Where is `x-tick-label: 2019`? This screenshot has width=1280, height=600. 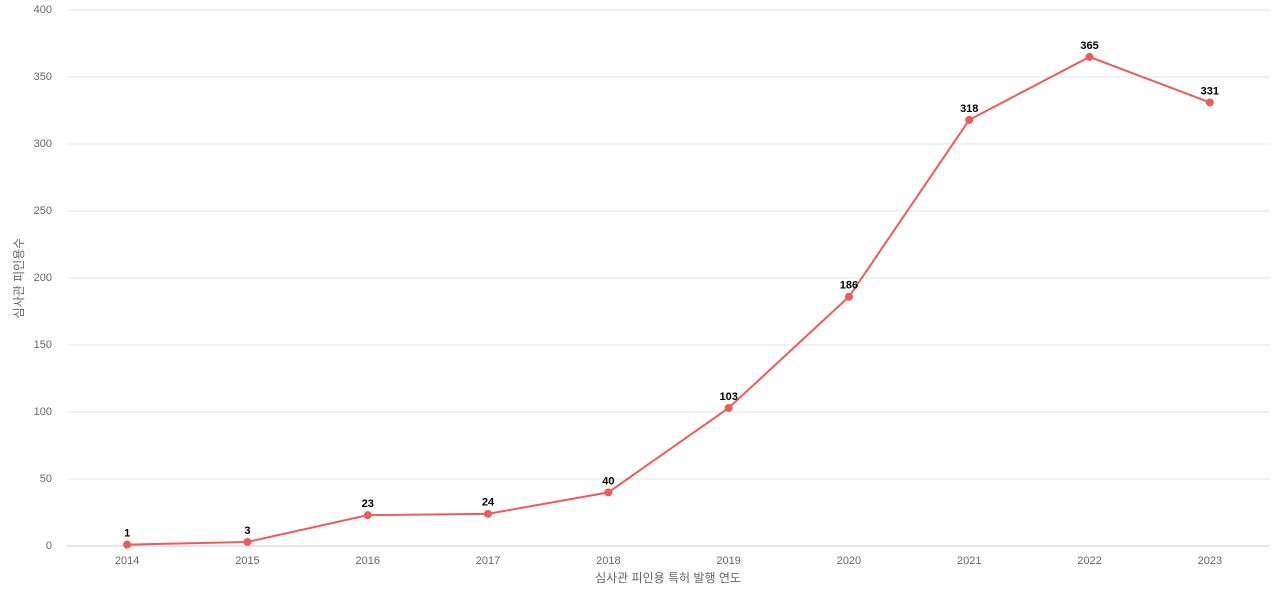 x-tick-label: 2019 is located at coordinates (728, 561).